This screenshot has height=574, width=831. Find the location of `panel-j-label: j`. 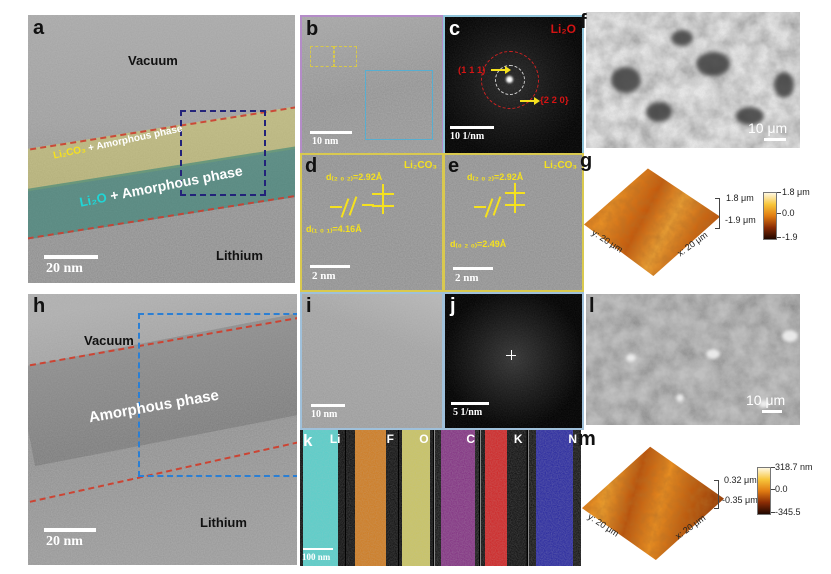

panel-j-label: j is located at coordinates (453, 306).